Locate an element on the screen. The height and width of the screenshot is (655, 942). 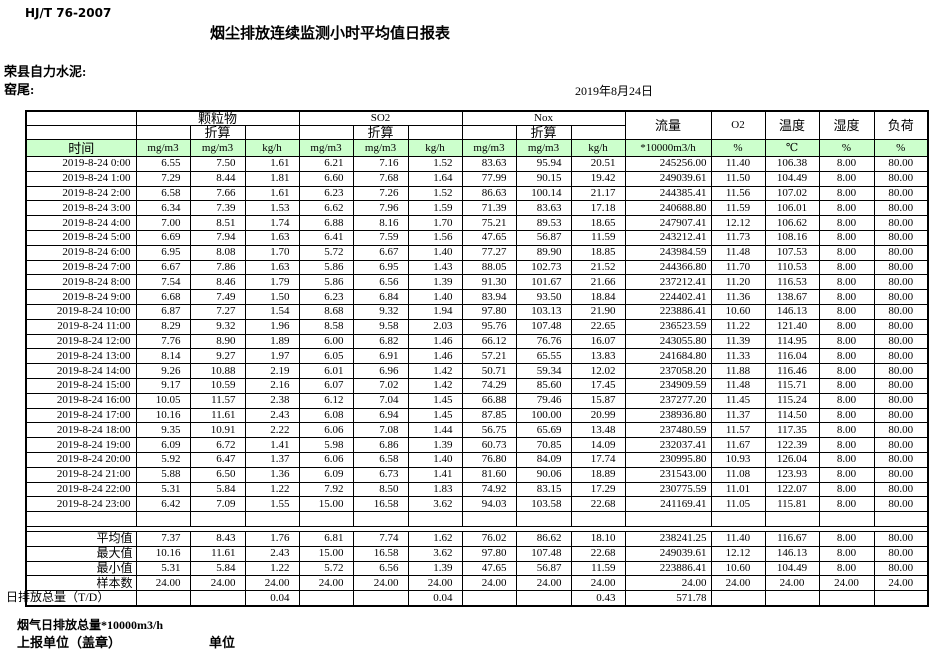
value-cell: 1.42 is located at coordinates (435, 371).